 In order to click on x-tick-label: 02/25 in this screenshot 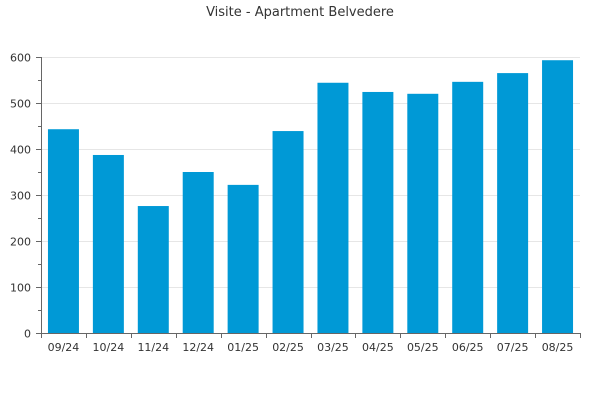, I will do `click(288, 347)`.